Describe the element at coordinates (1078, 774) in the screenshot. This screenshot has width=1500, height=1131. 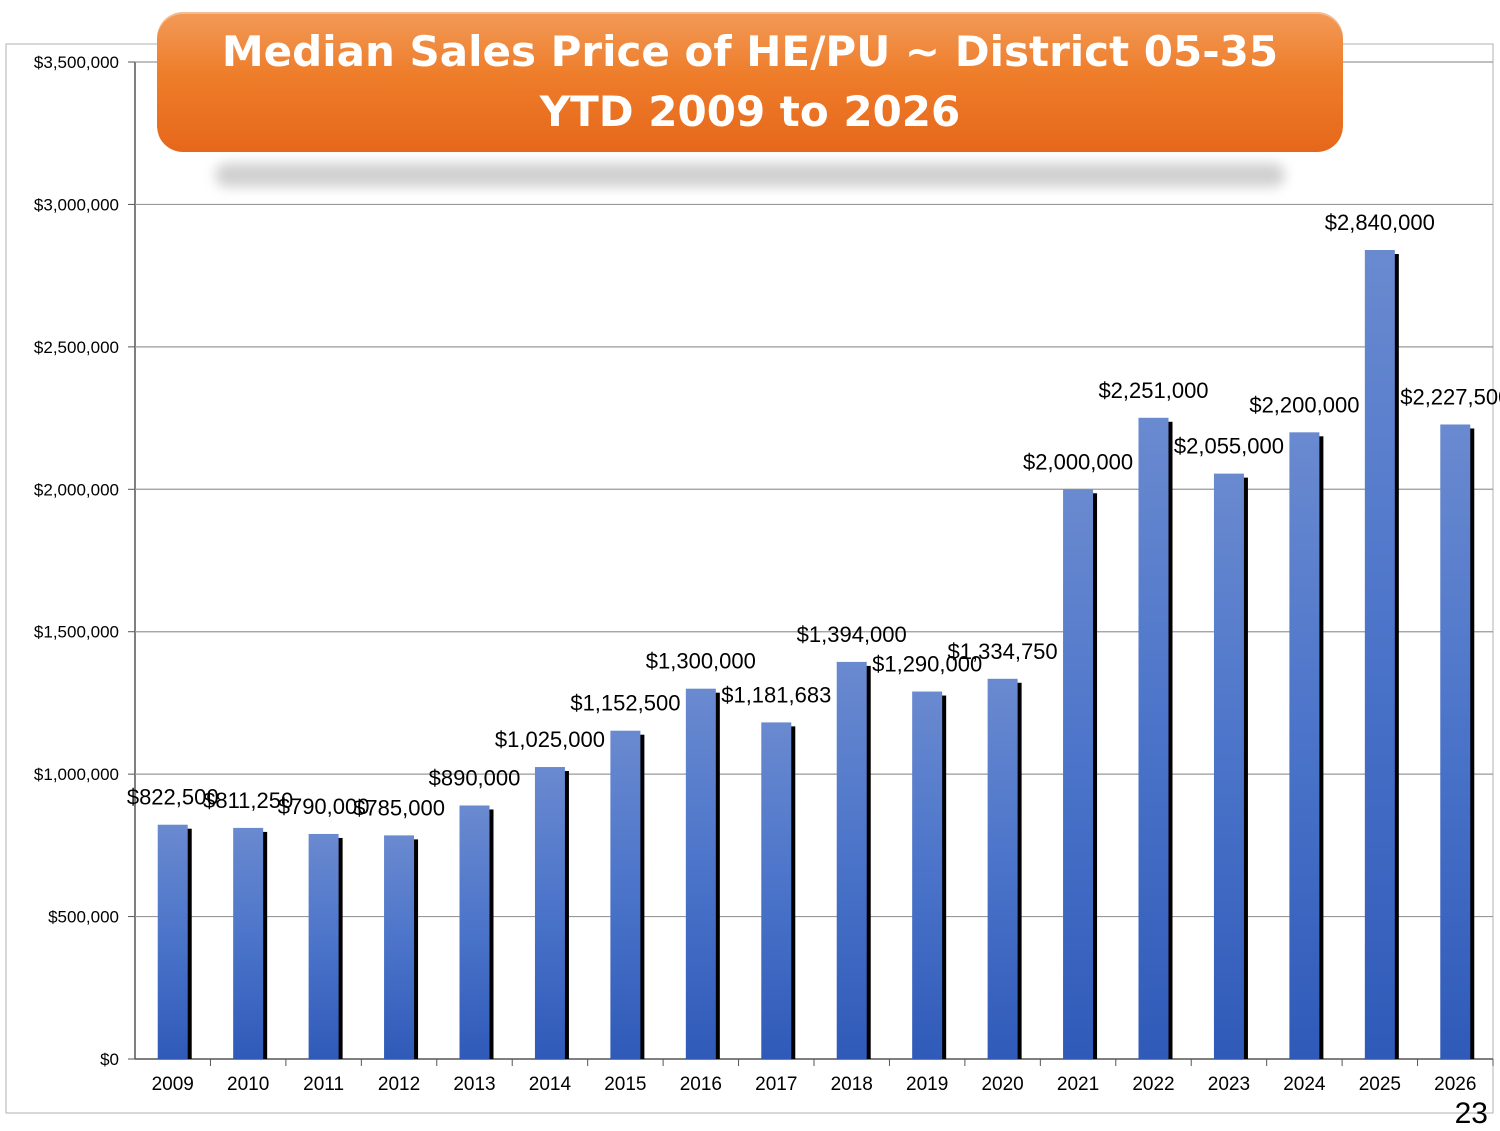
I see `bar-2021` at that location.